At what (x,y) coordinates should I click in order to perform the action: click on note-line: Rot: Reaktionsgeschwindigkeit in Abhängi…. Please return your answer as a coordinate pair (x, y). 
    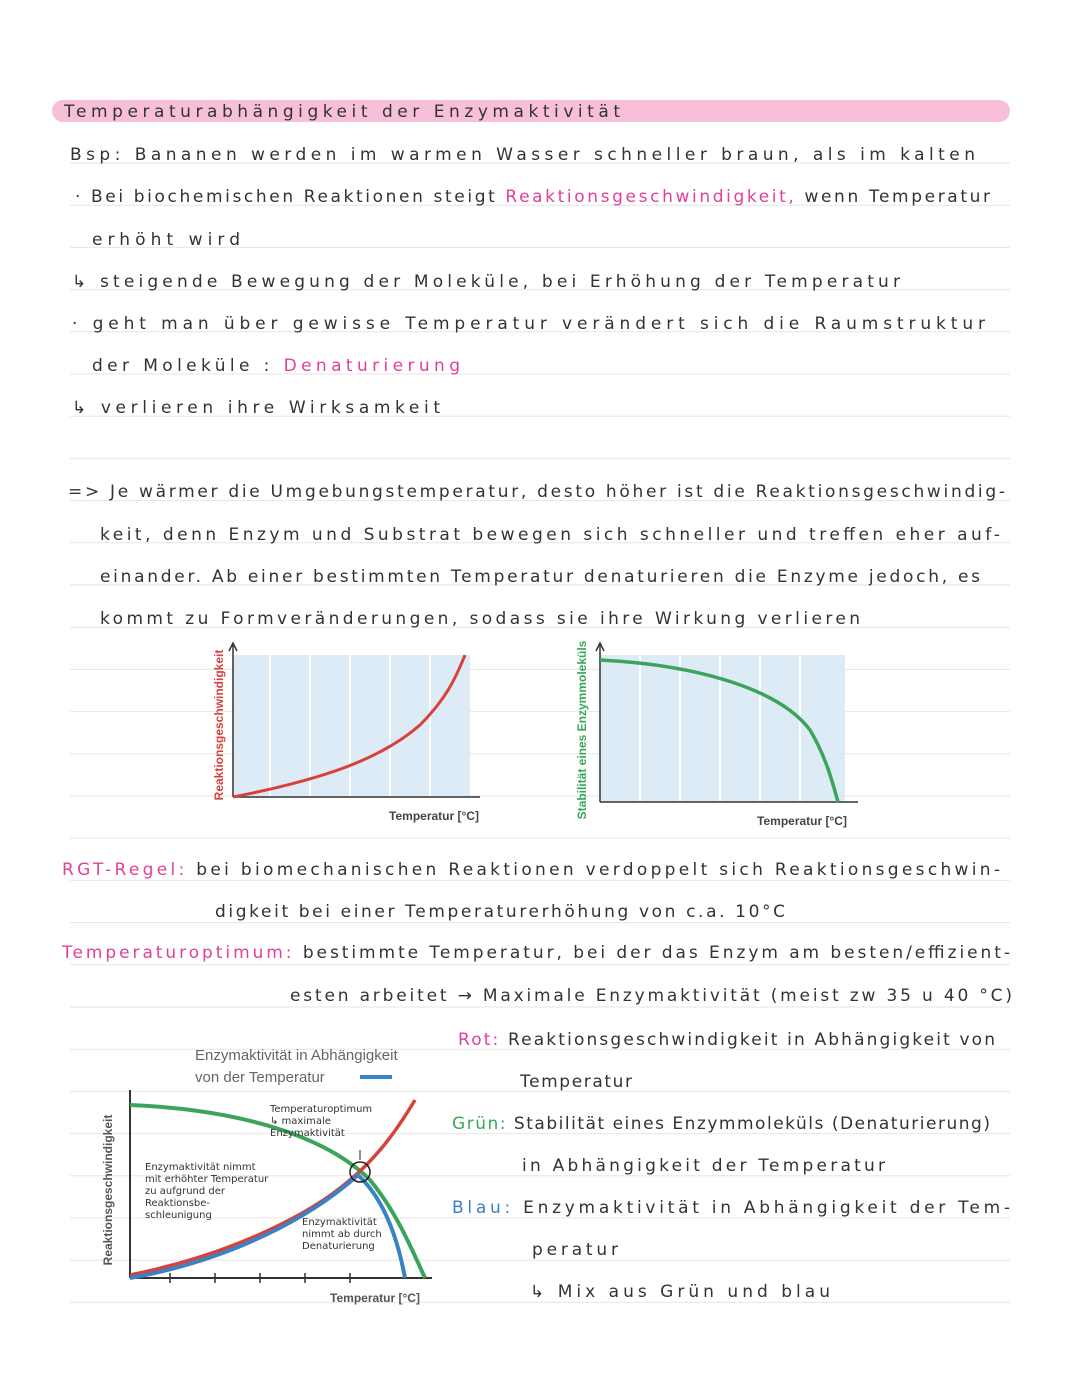
    Looking at the image, I should click on (726, 1040).